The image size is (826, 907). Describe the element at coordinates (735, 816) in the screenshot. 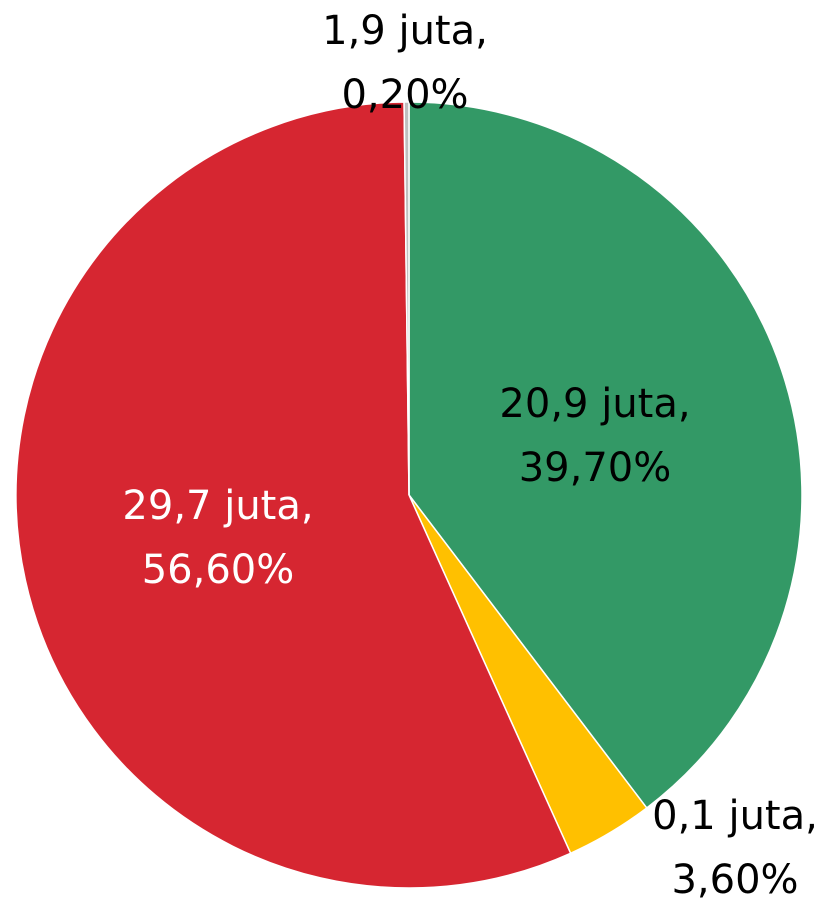

I see `data-label: 0,1 juta,` at that location.